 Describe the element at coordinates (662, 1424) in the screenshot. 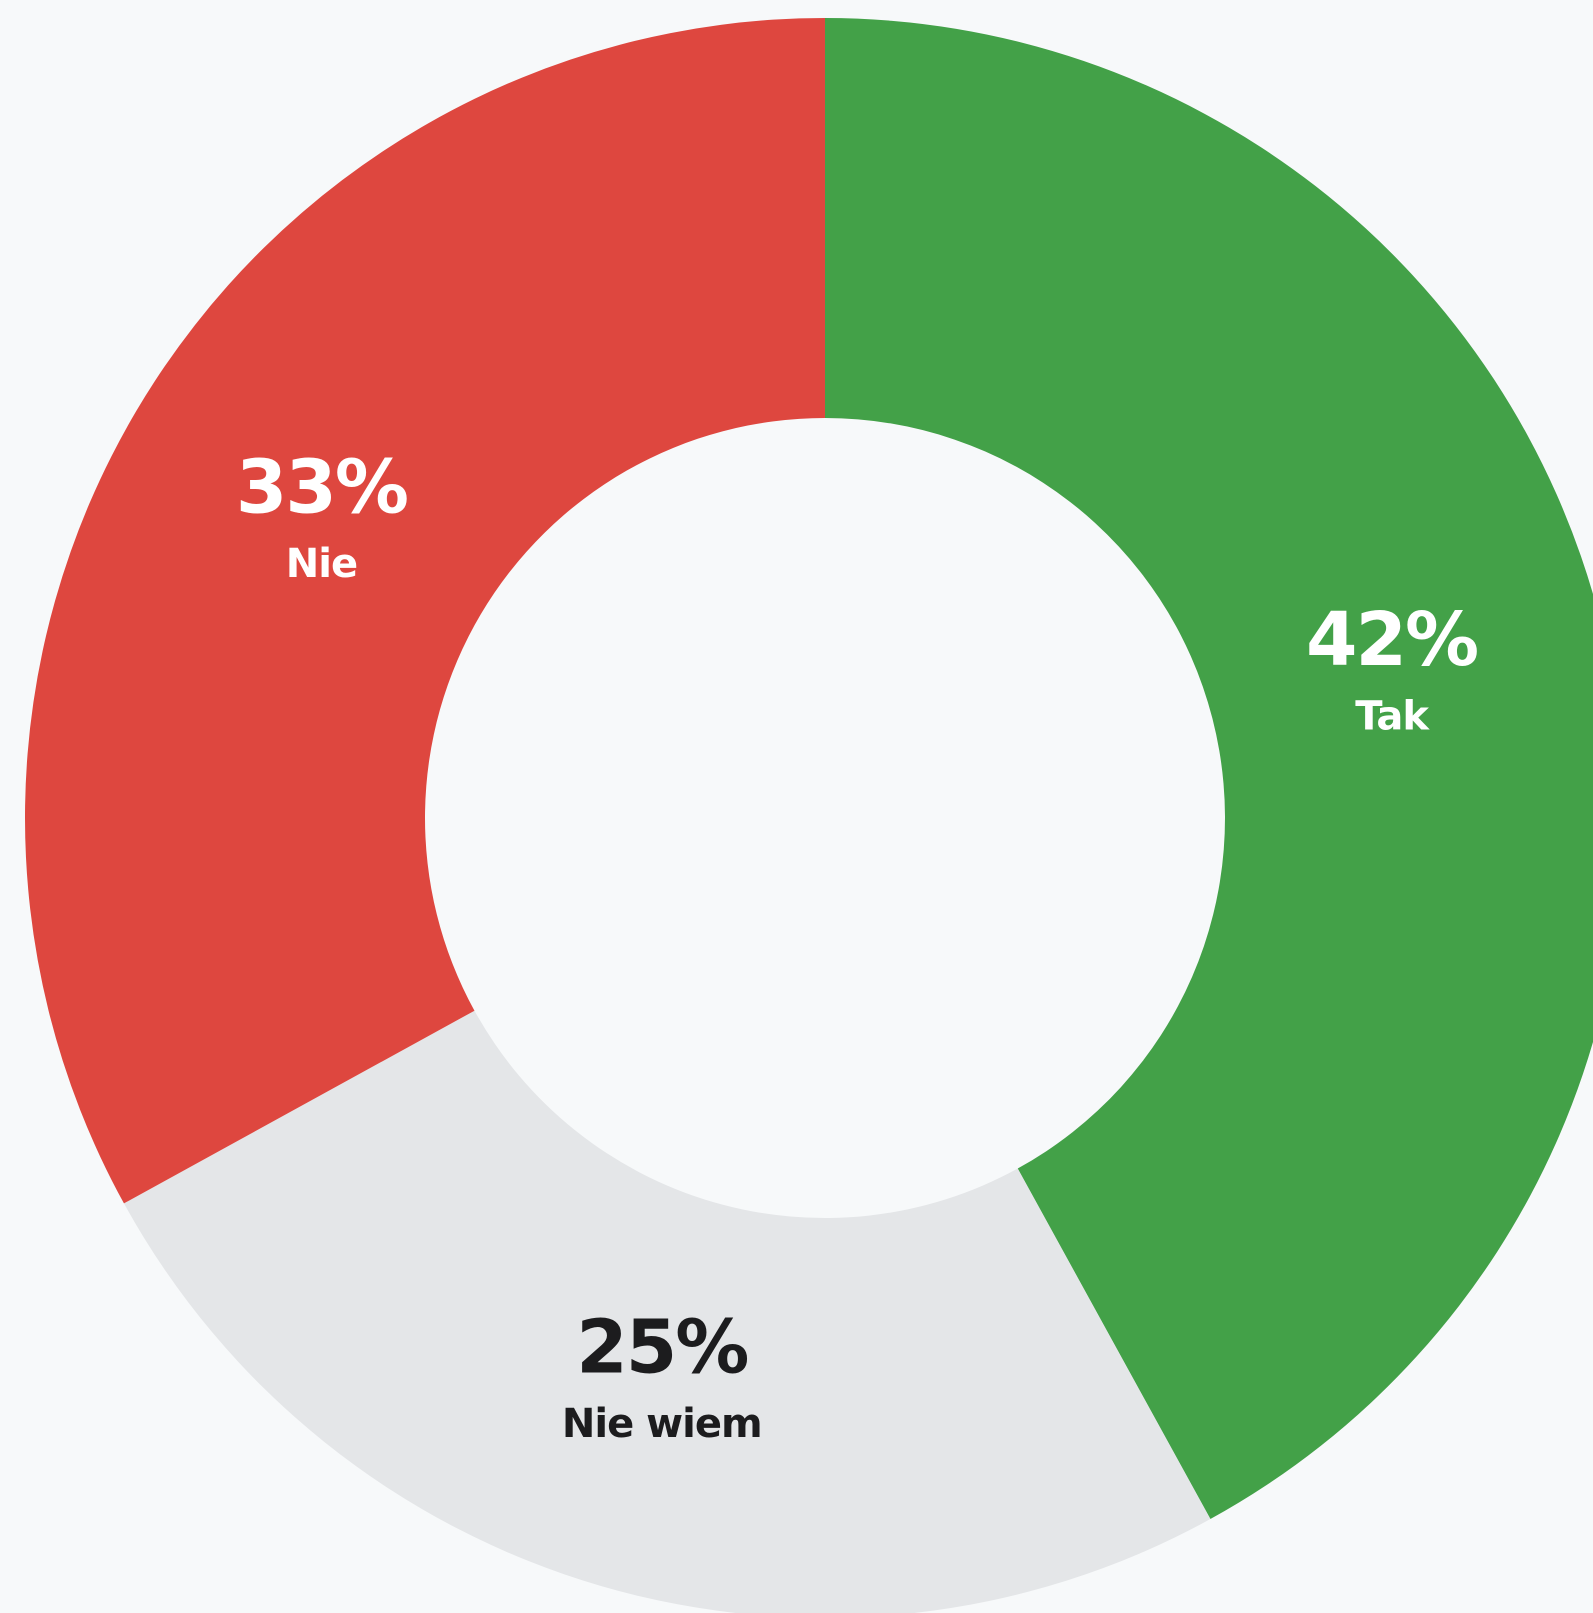

I see `segment-name-label: Nie wiem` at that location.